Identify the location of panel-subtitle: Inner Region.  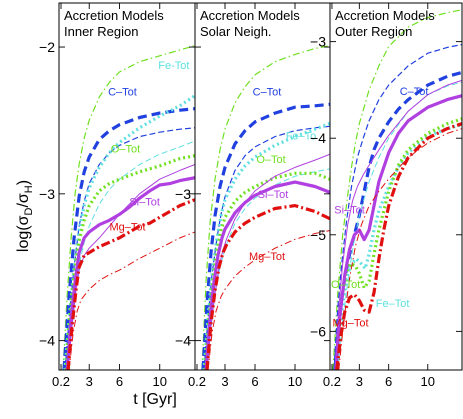
(101, 31).